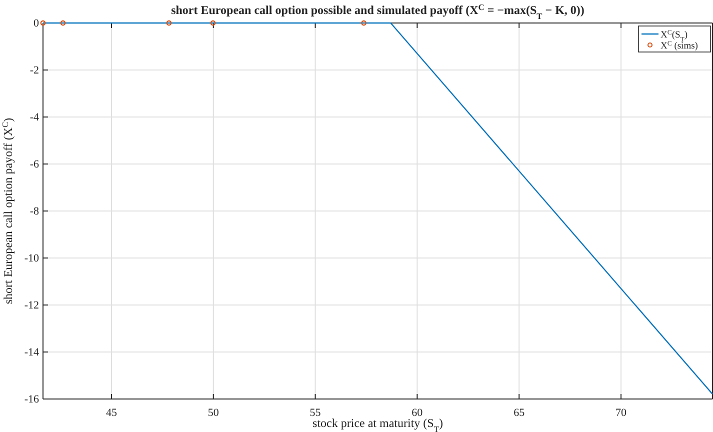 This screenshot has width=713, height=432. I want to click on y-tick-label: 0, so click(37, 24).